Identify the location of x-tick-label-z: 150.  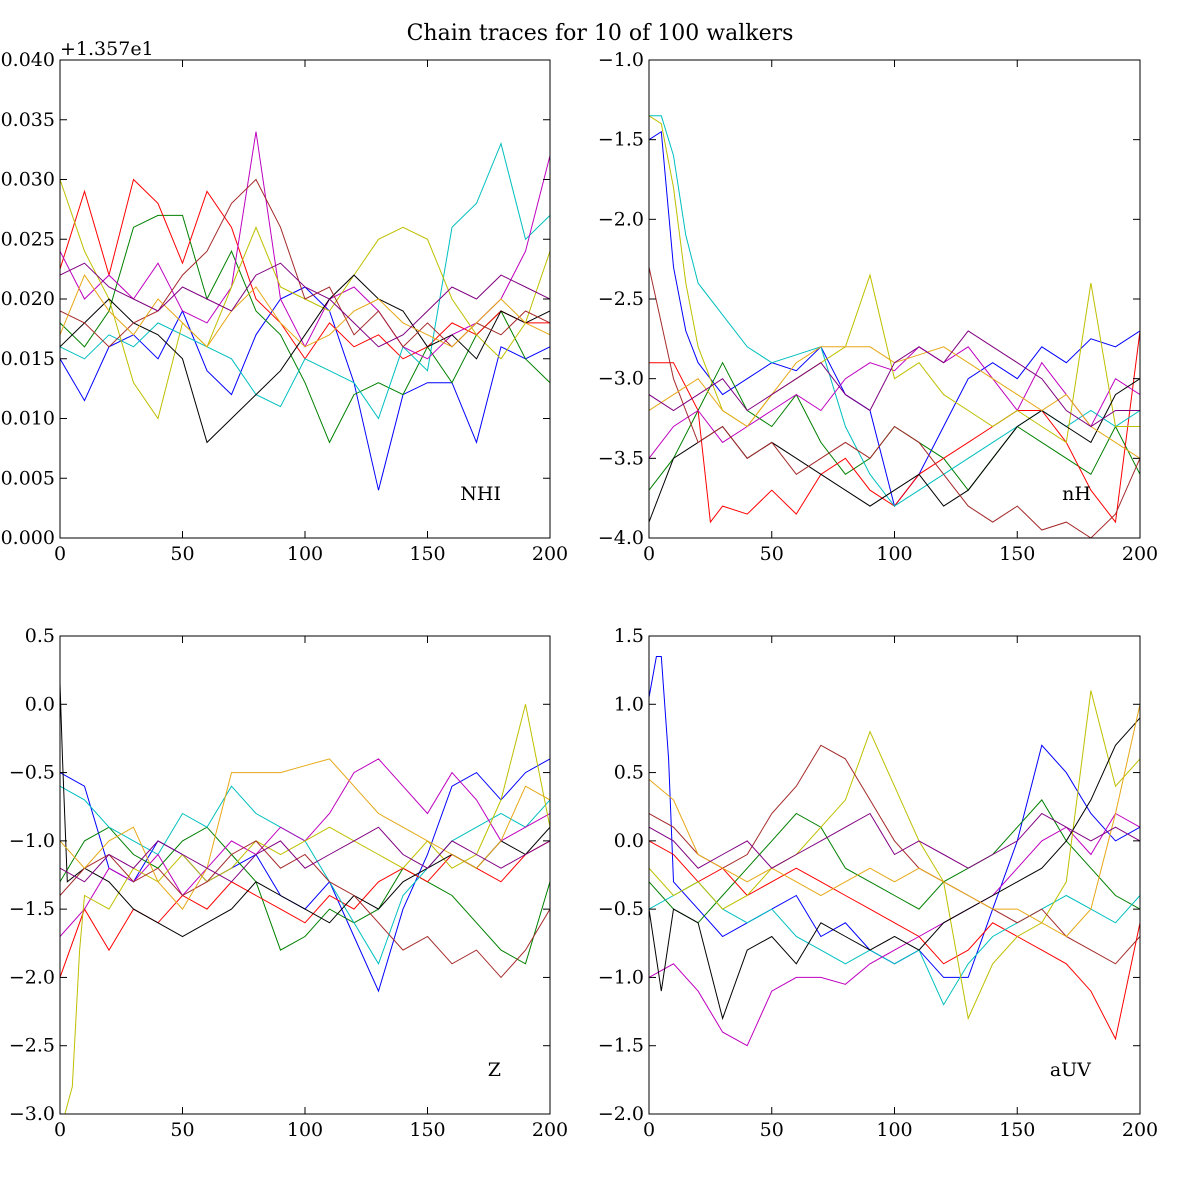
(427, 1130).